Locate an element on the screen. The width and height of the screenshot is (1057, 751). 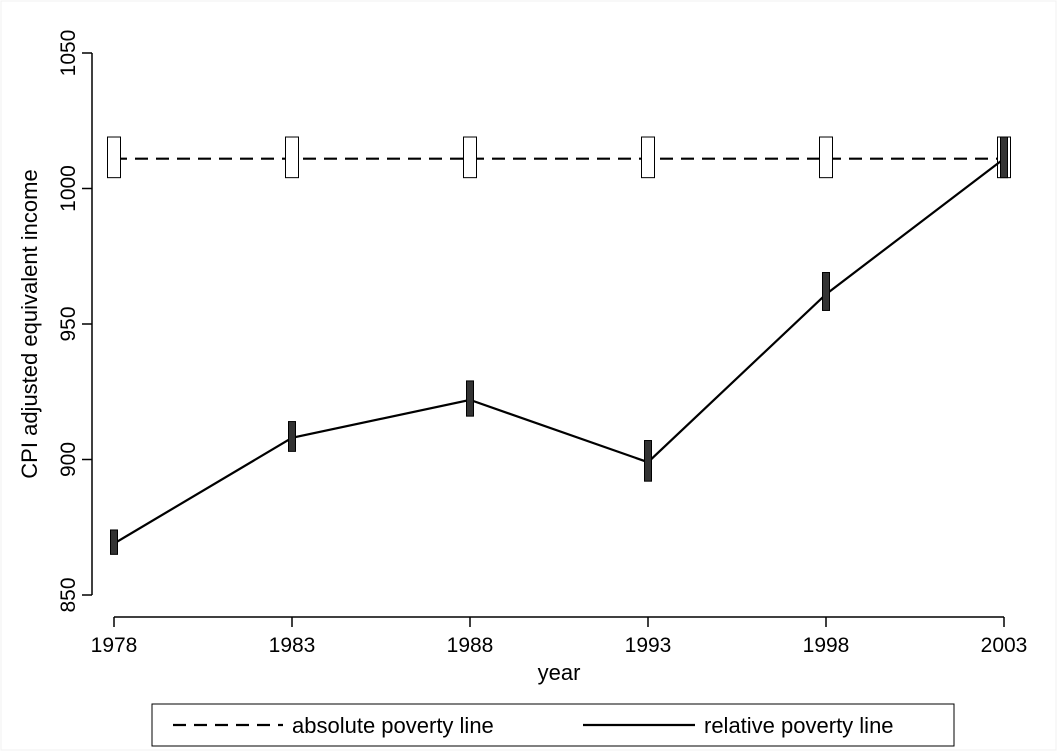
x-tick-label-1983: 1983 is located at coordinates (292, 645).